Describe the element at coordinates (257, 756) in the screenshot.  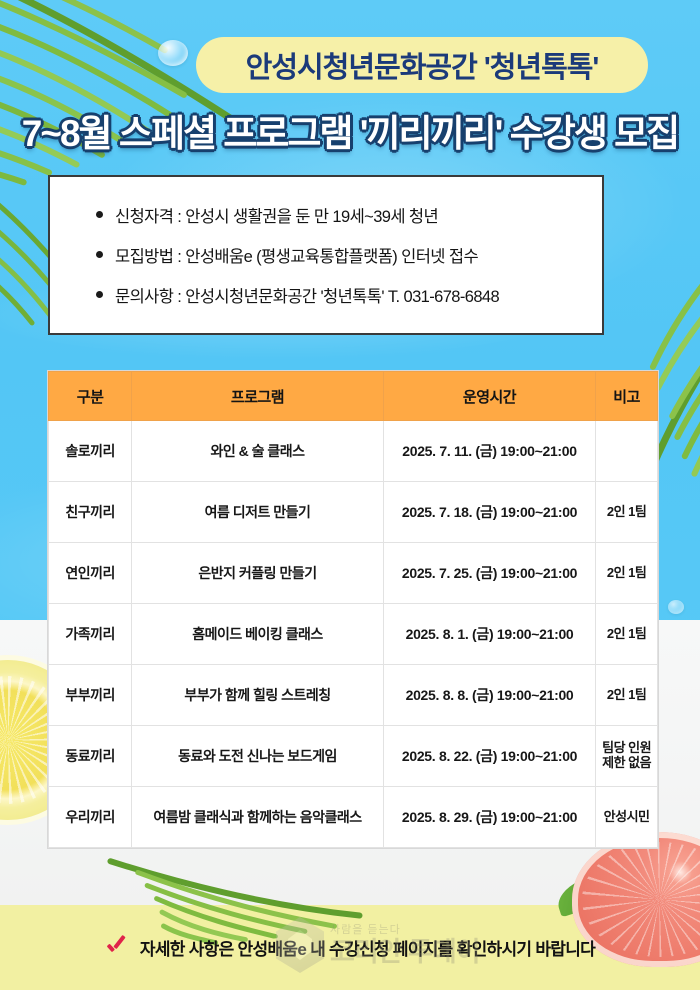
I see `cell-program: 동료와 도전 신나는 보드게임` at that location.